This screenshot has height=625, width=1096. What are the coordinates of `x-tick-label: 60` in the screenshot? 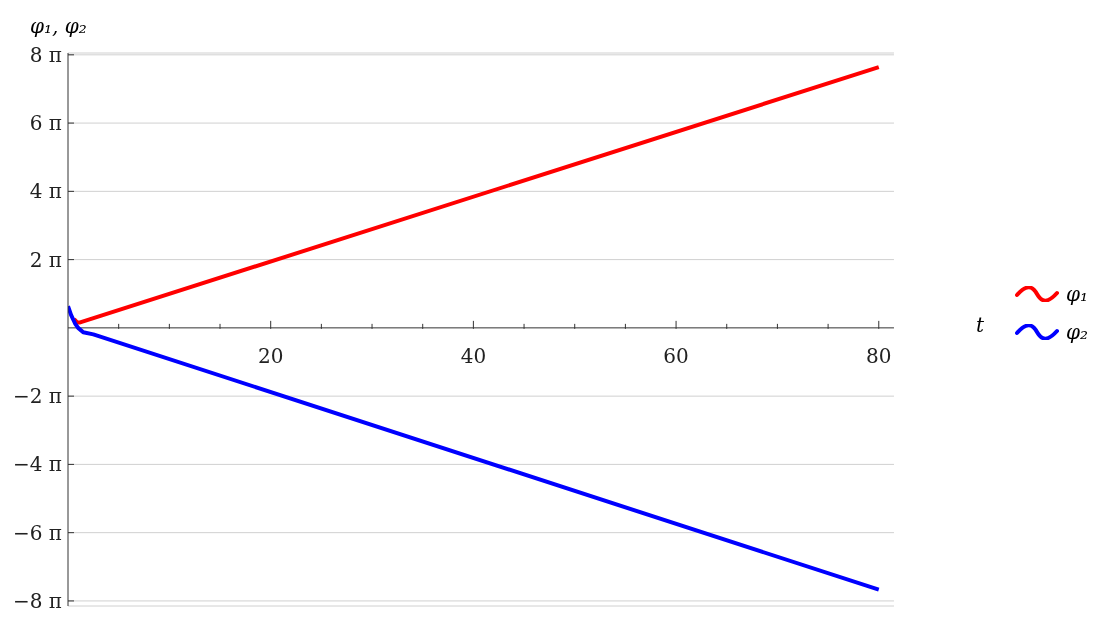 It's located at (676, 355).